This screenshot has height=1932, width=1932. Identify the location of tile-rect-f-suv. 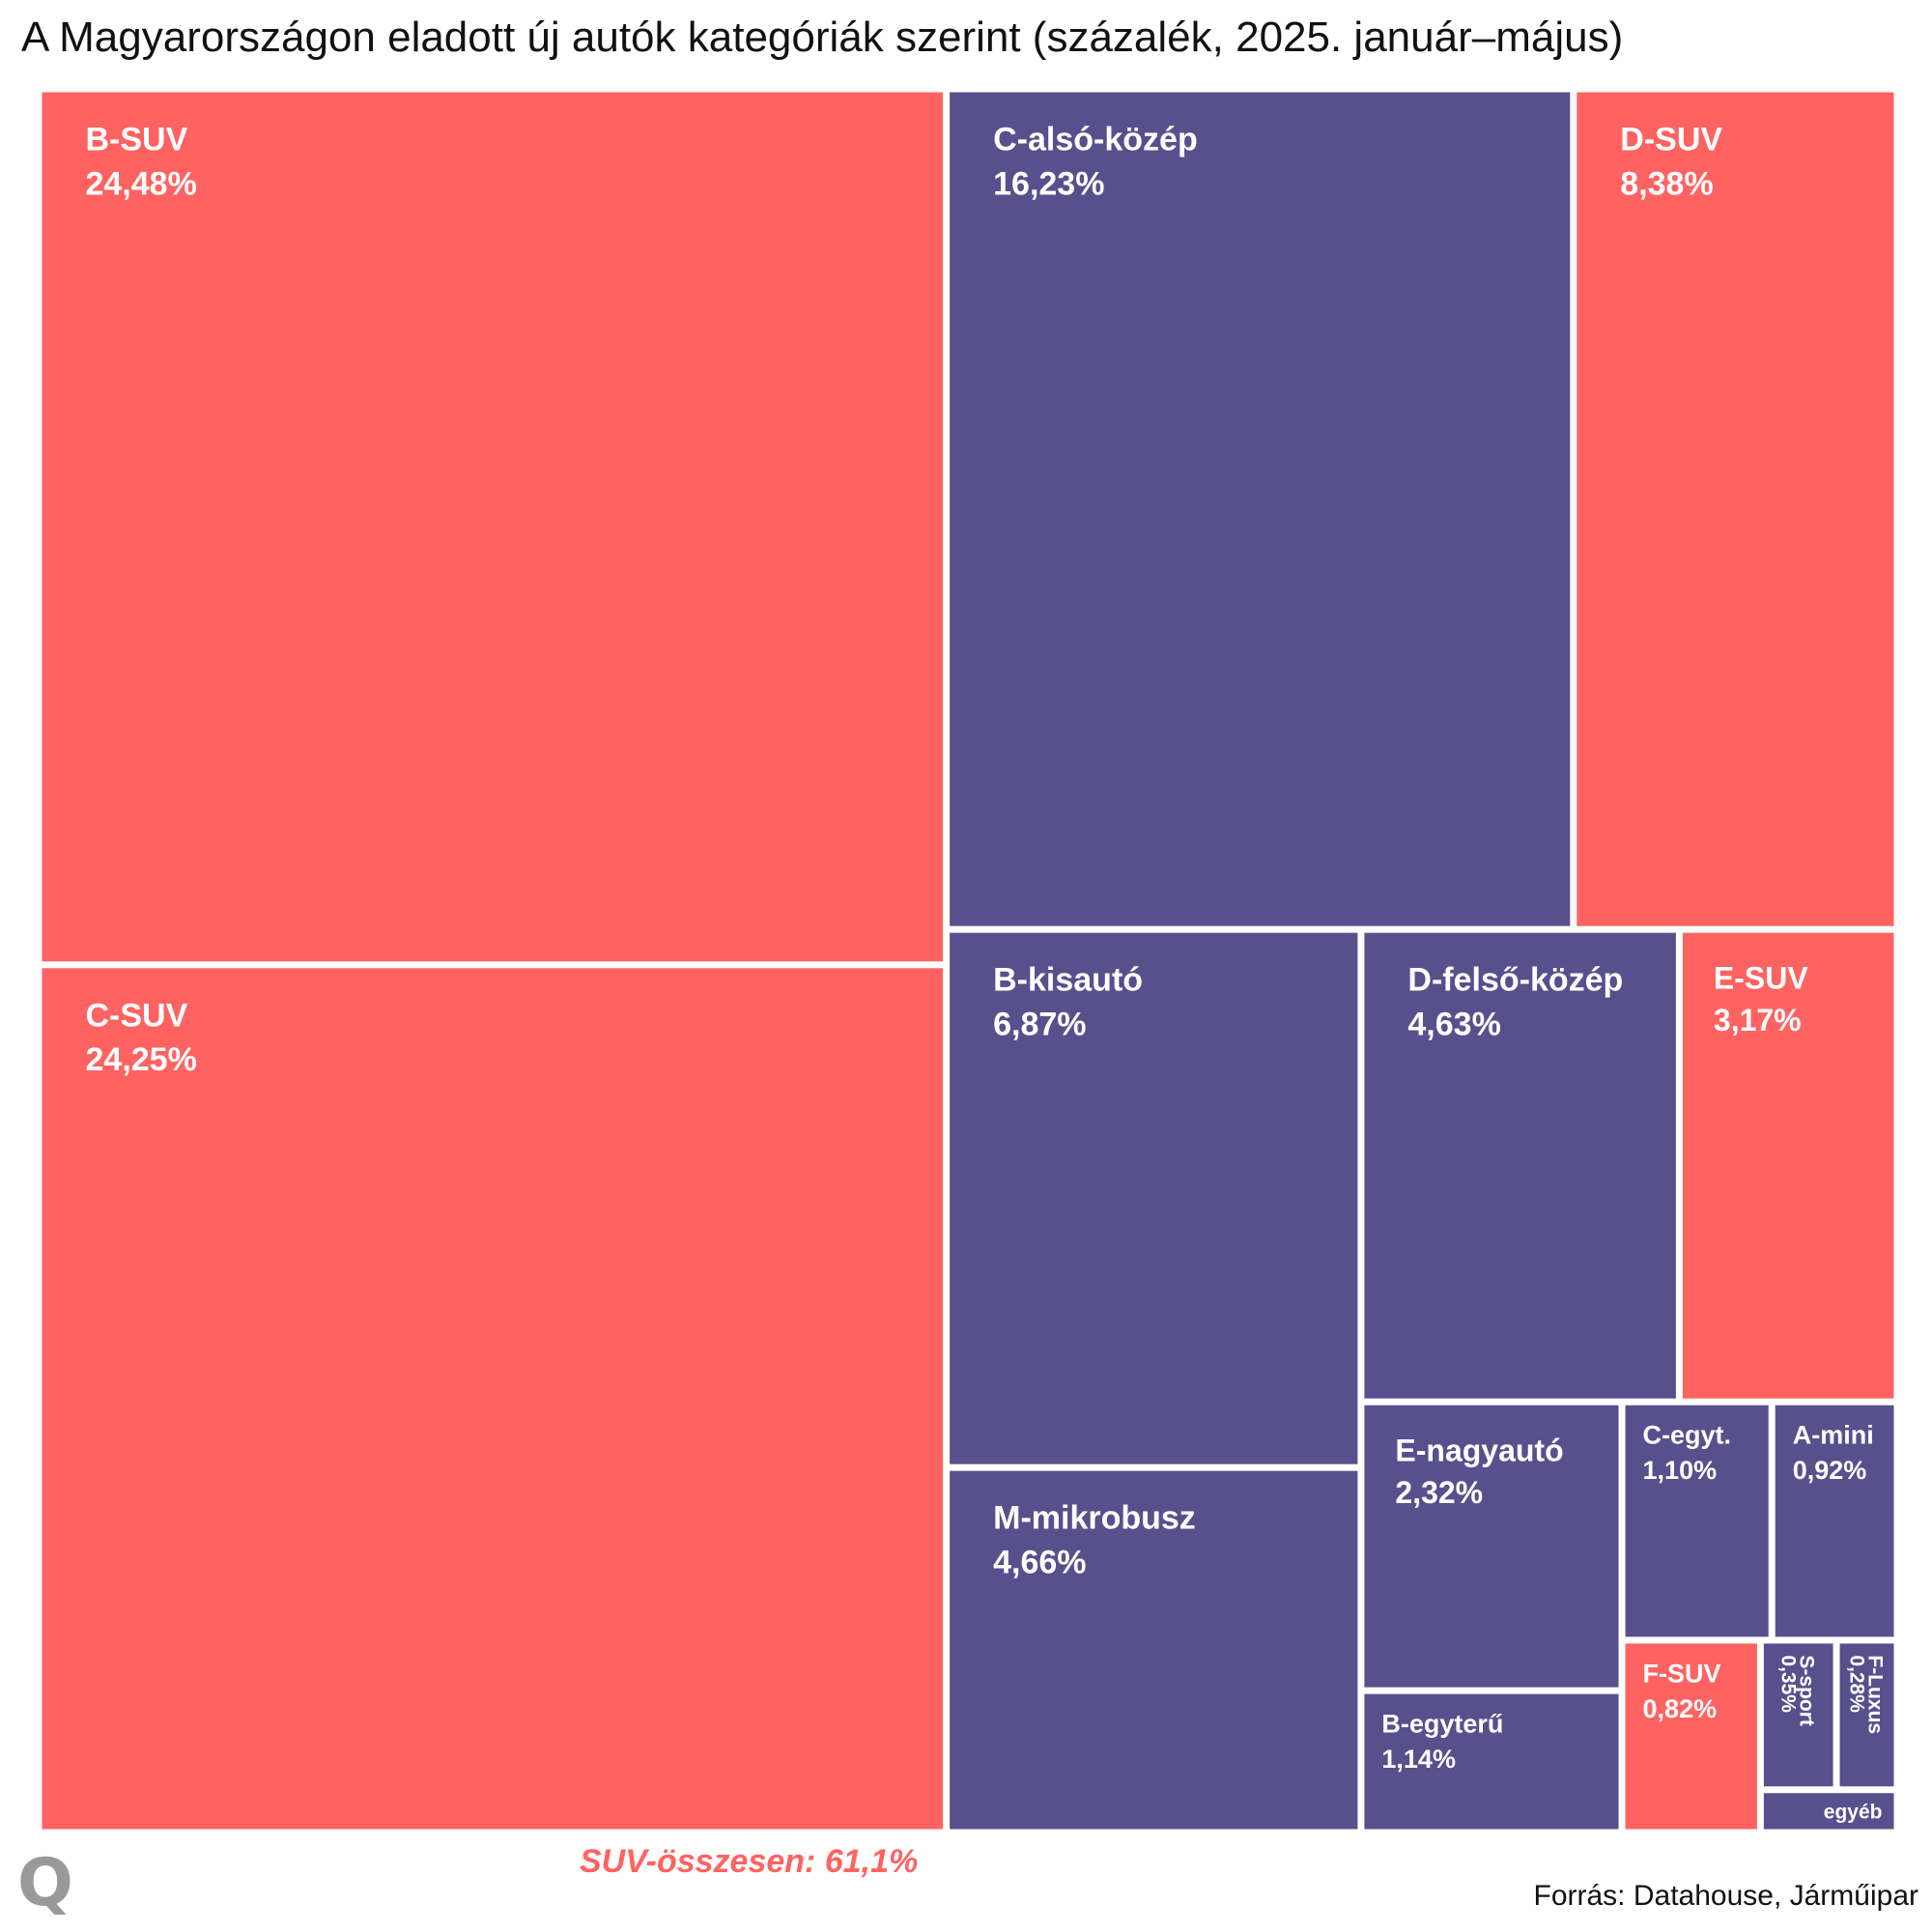
(1691, 1736).